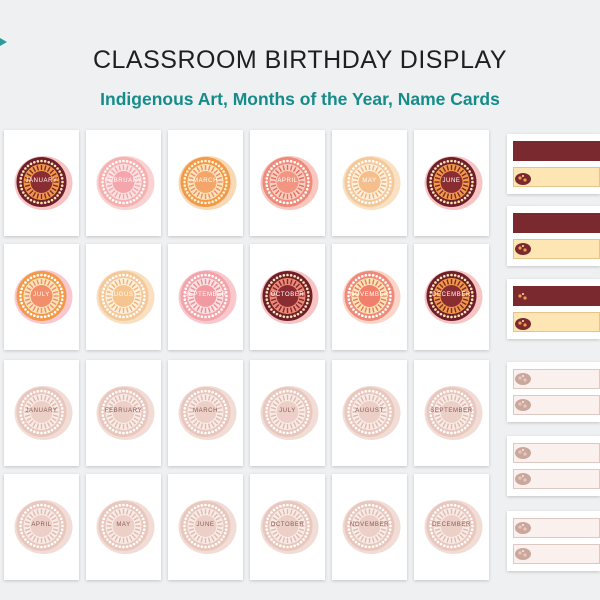  Describe the element at coordinates (300, 60) in the screenshot. I see `page-title: CLASSROOM BIRTHDAY DISPLAY` at that location.